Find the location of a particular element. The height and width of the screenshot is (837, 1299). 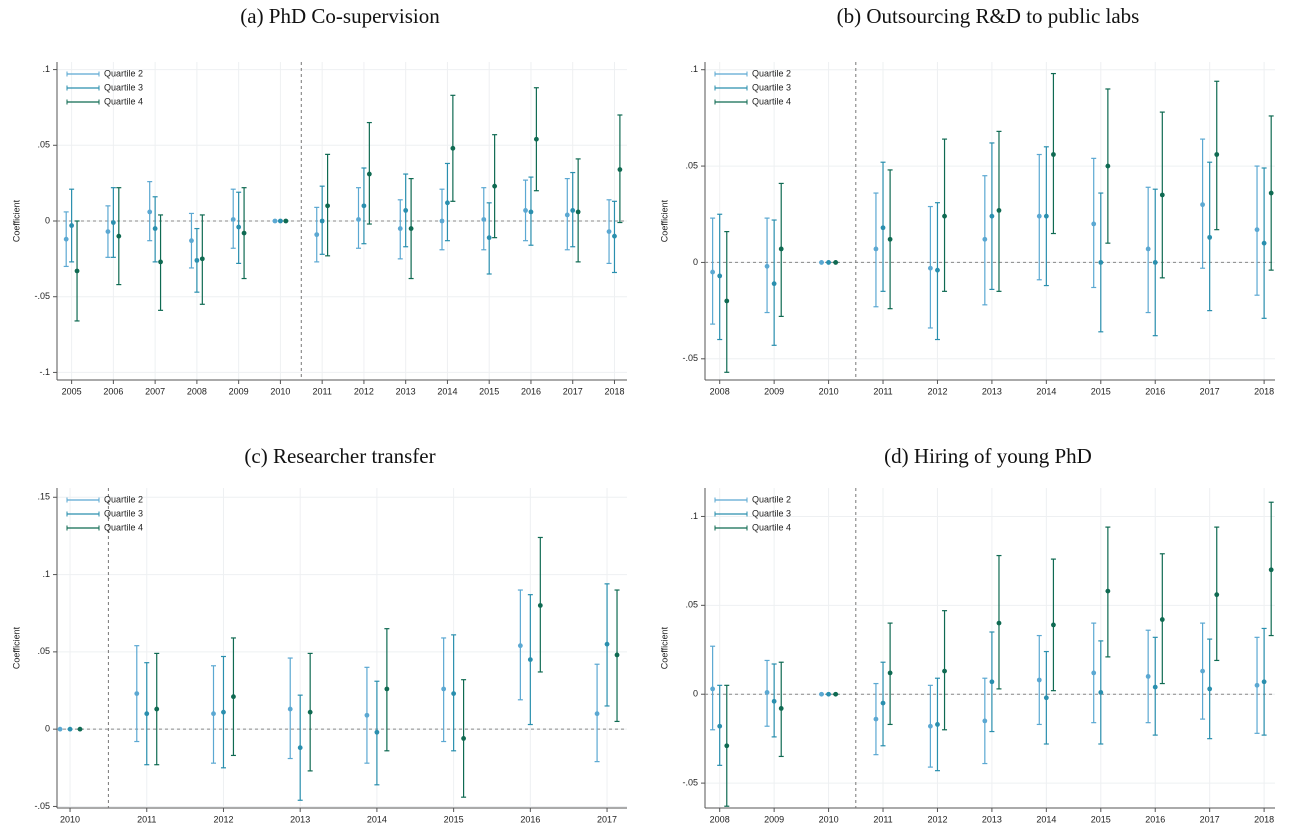

x-tick-label: 2012 is located at coordinates (937, 819).